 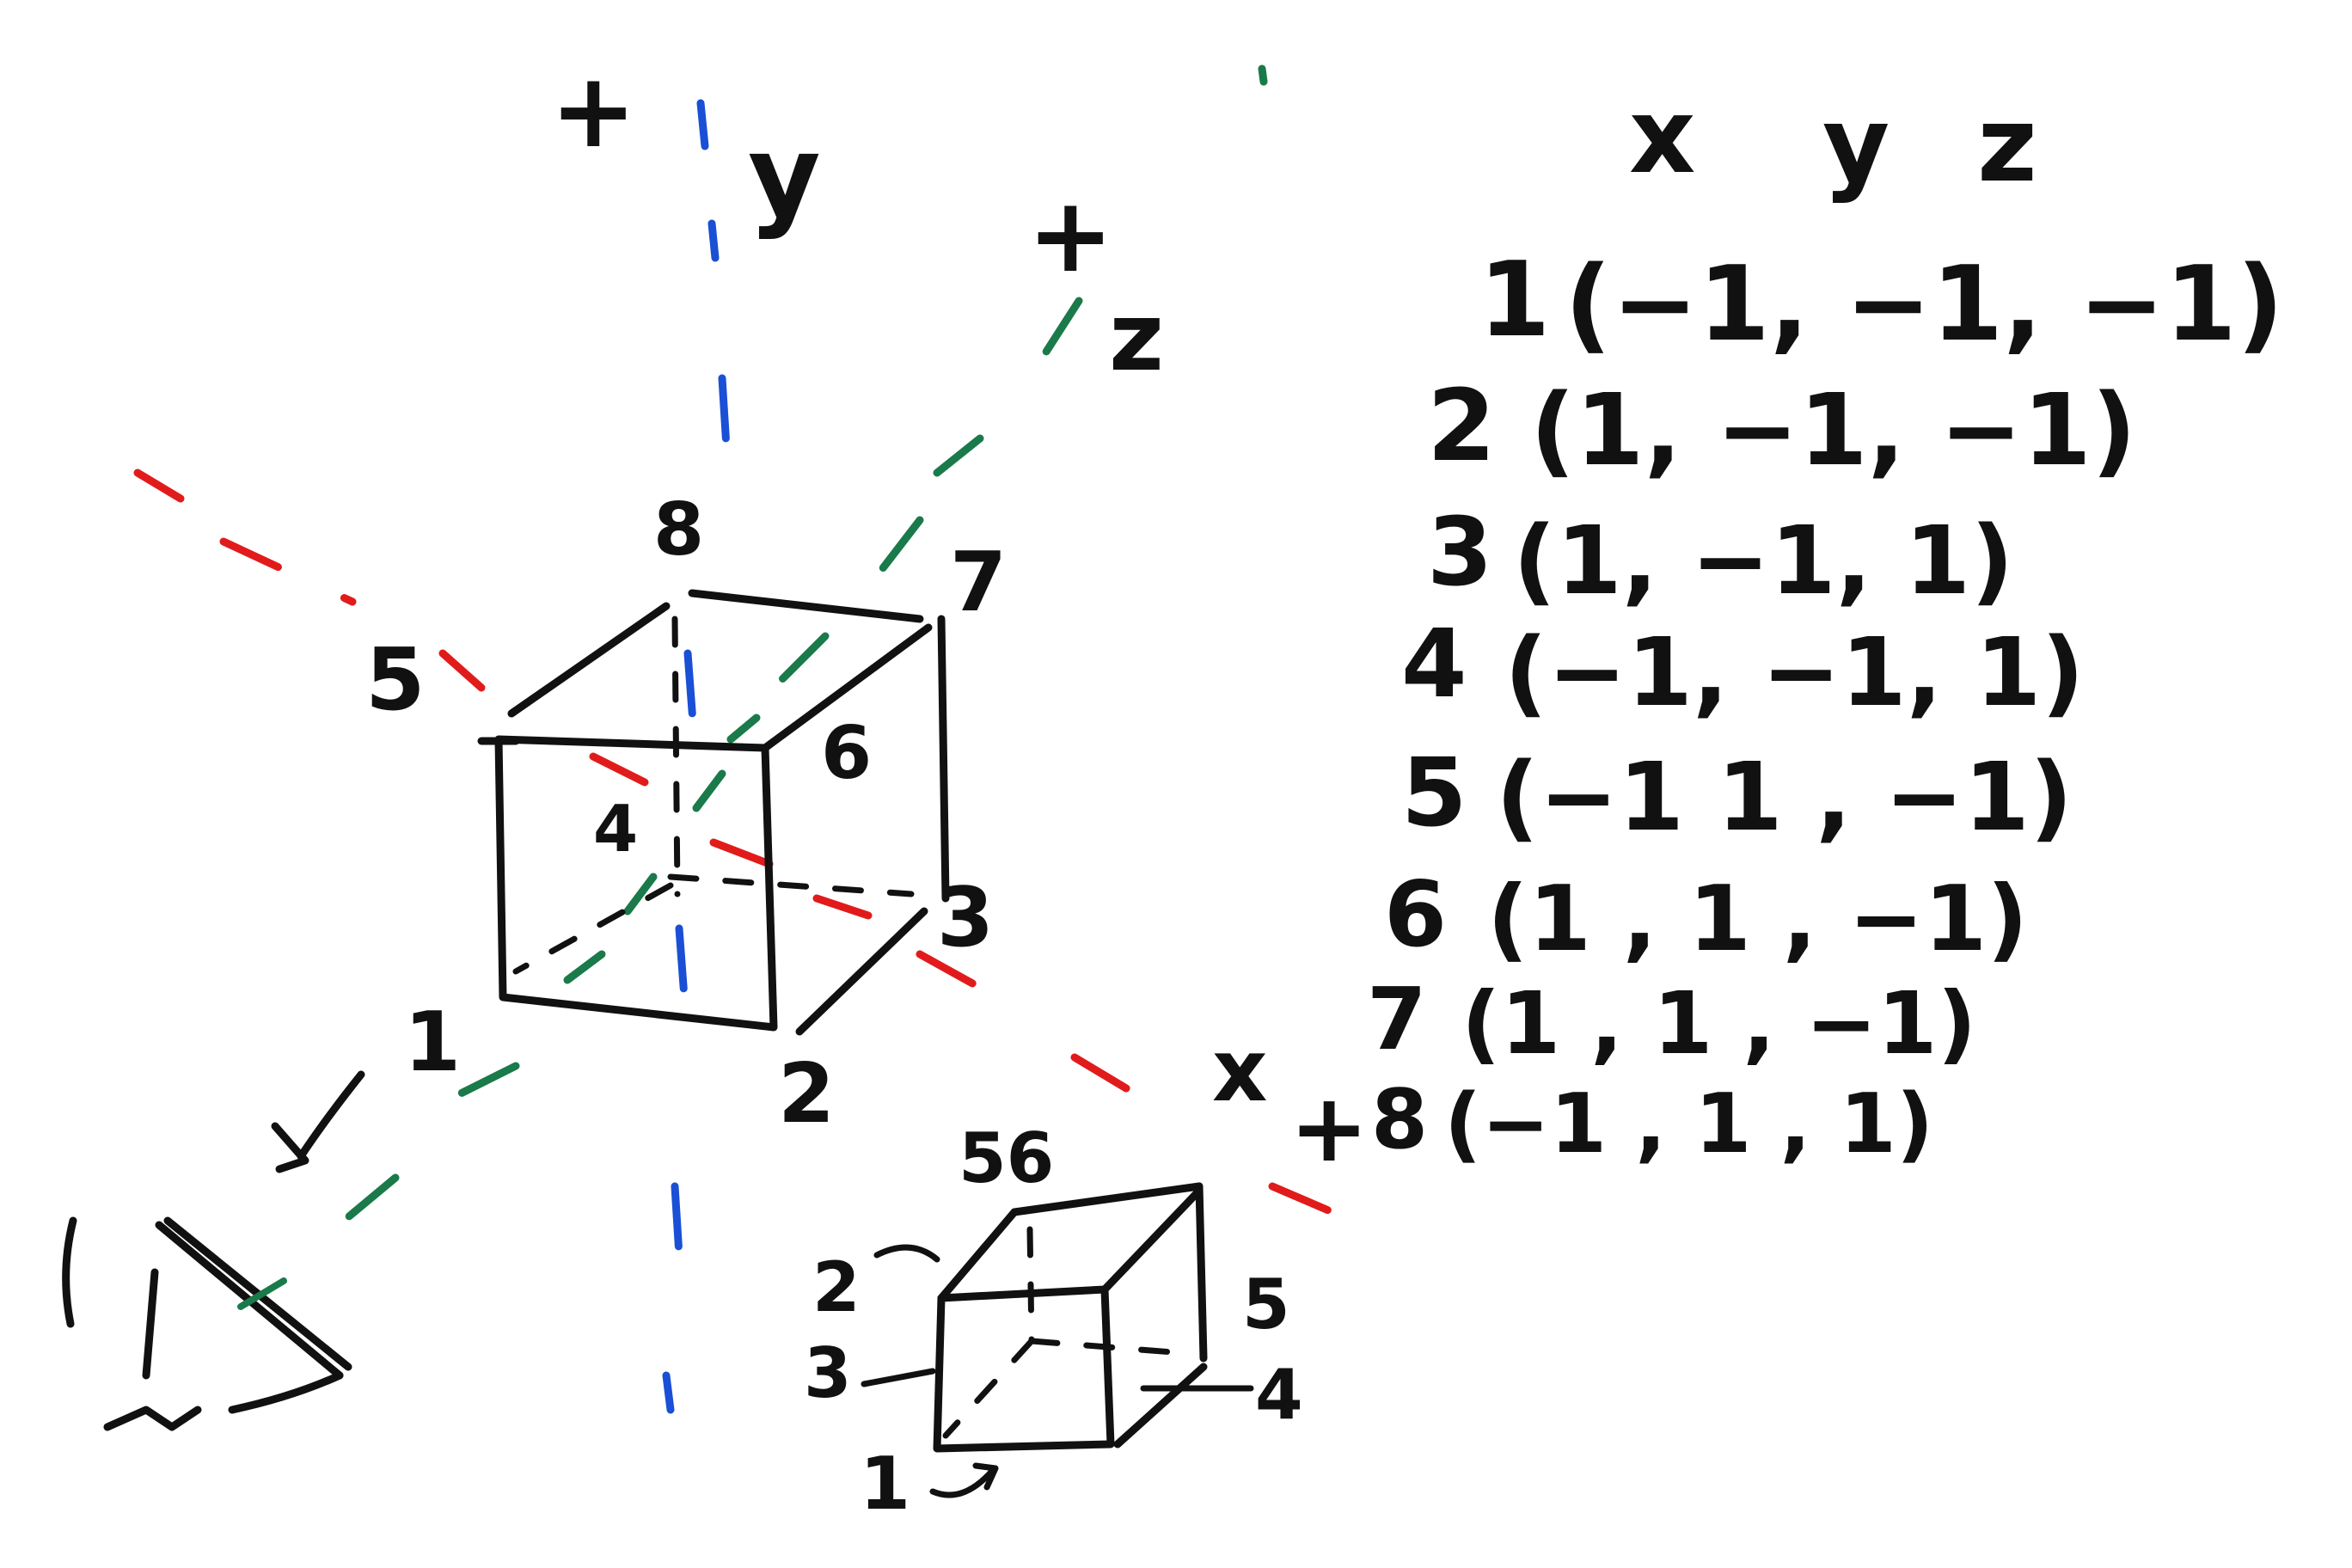 I want to click on vertex-label-4: 4, so click(x=615, y=829).